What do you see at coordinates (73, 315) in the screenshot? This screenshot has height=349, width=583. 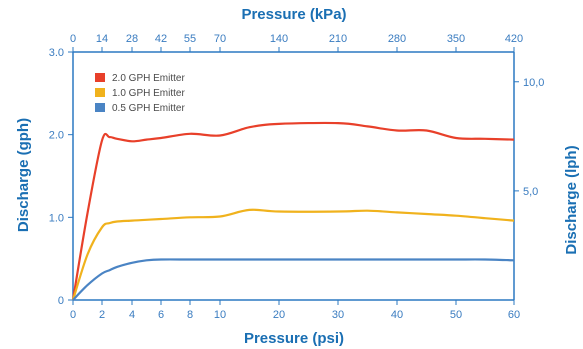 I see `x-tick-label: 0` at bounding box center [73, 315].